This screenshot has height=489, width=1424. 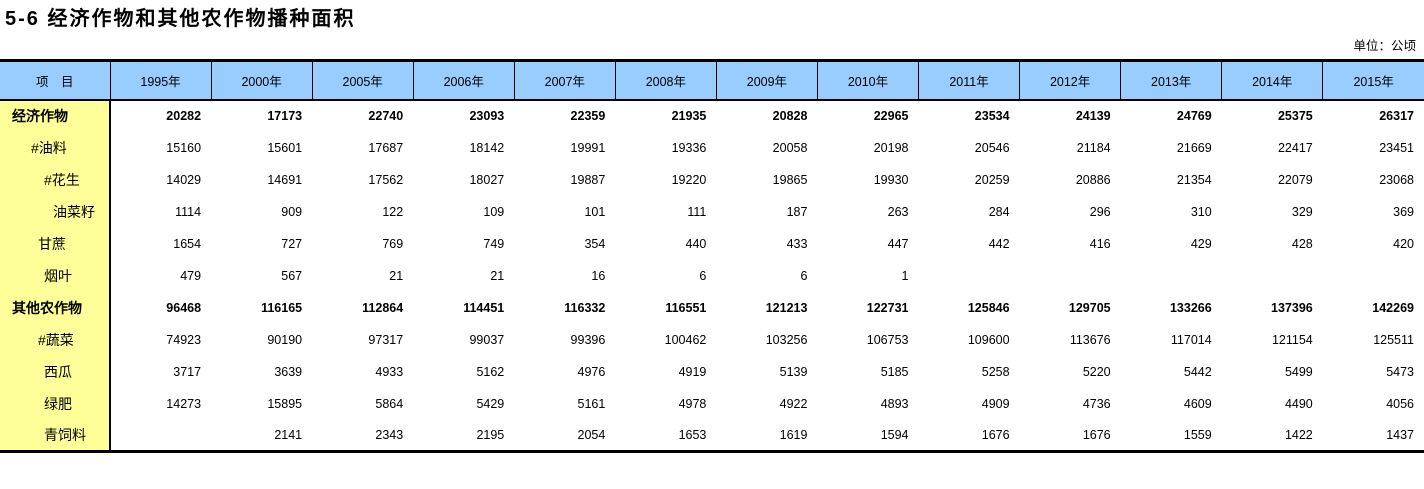 What do you see at coordinates (1089, 307) in the screenshot?
I see `value-cell: 129705` at bounding box center [1089, 307].